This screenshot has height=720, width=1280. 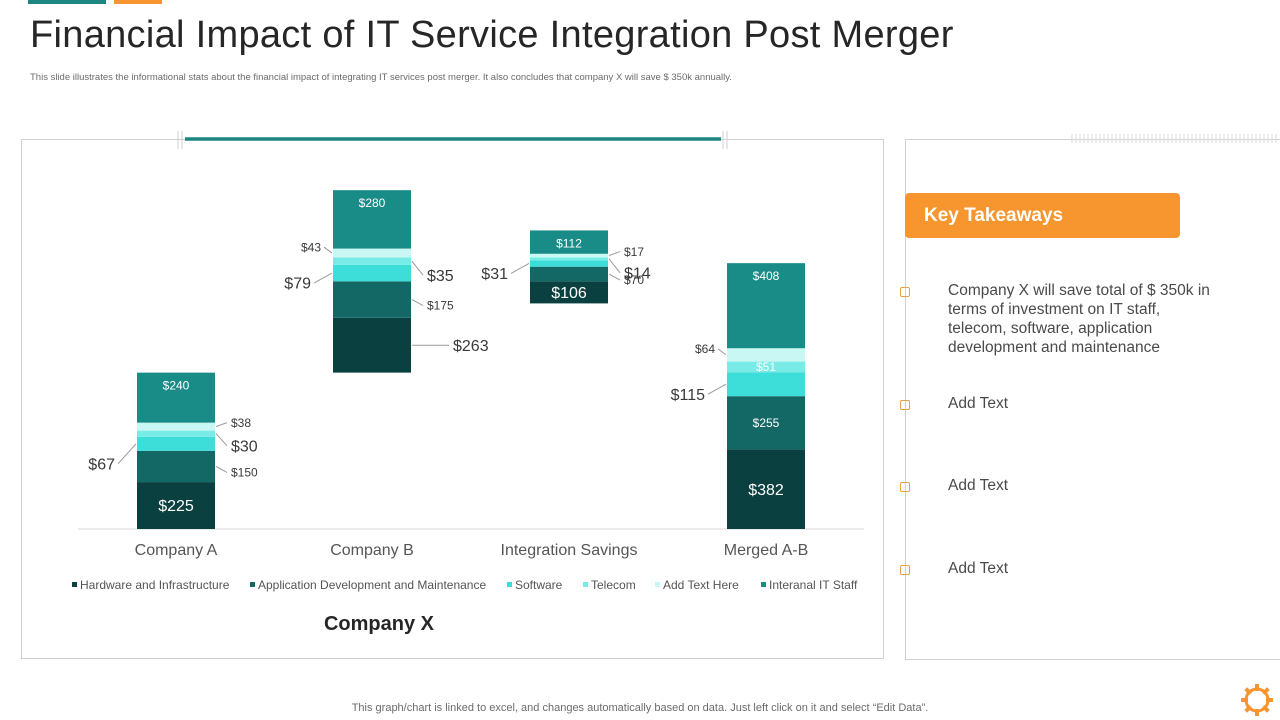 What do you see at coordinates (440, 306) in the screenshot?
I see `data-label: $175` at bounding box center [440, 306].